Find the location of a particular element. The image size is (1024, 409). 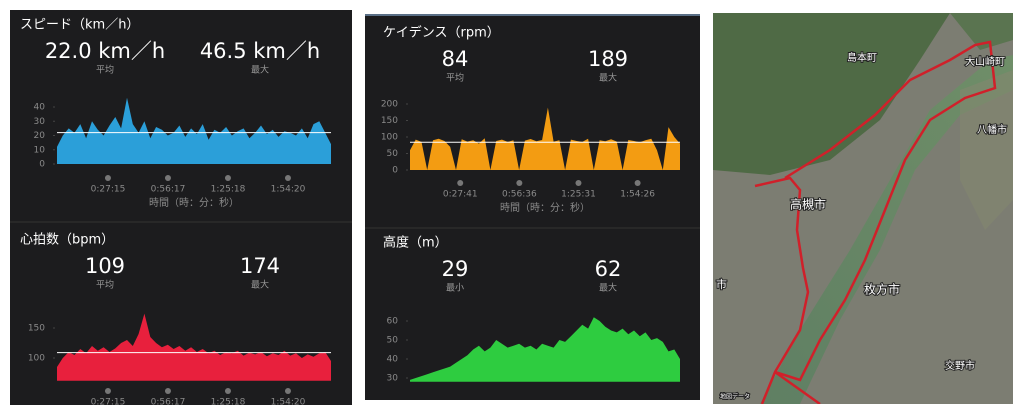

stat-caption: 最小 is located at coordinates (455, 288).